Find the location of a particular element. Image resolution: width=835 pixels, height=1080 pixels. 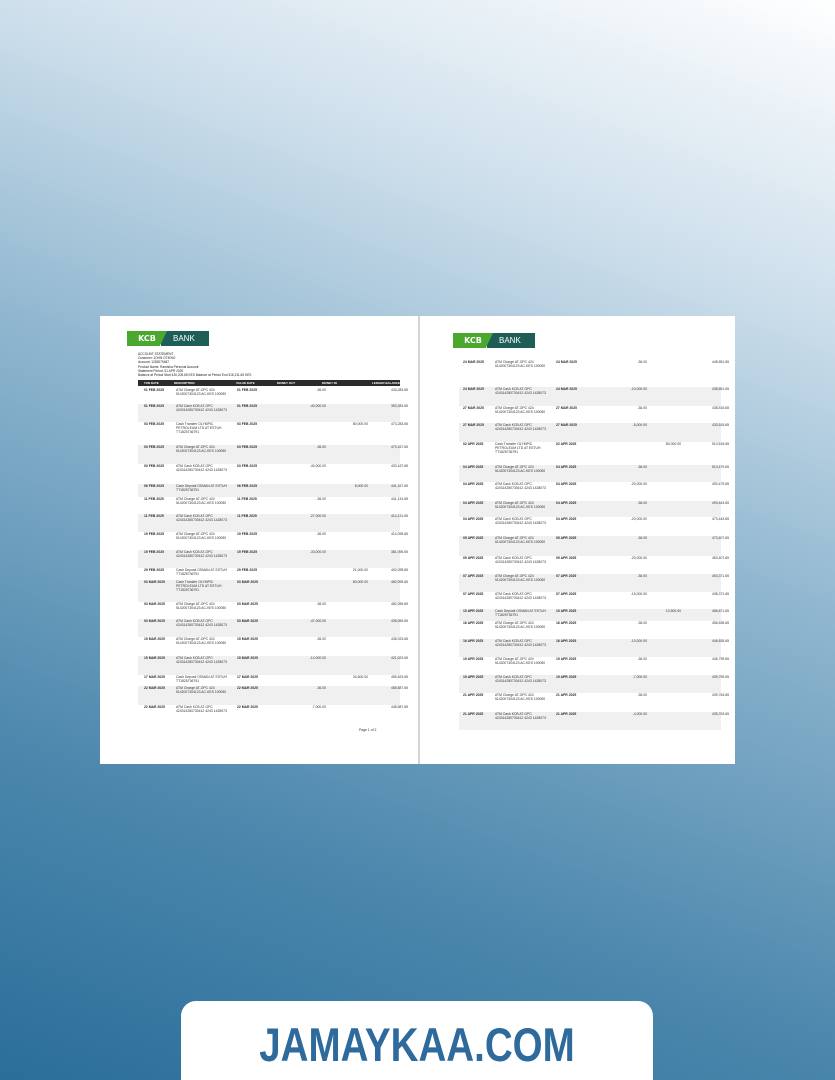

cell-out: -33,000.00 is located at coordinates (317, 552).